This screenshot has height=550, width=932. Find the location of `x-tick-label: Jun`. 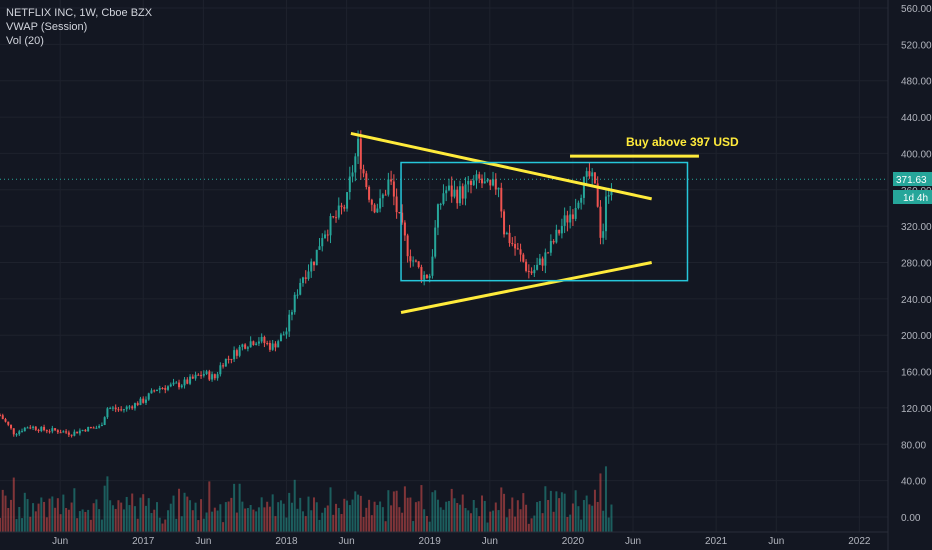

x-tick-label: Jun is located at coordinates (633, 541).